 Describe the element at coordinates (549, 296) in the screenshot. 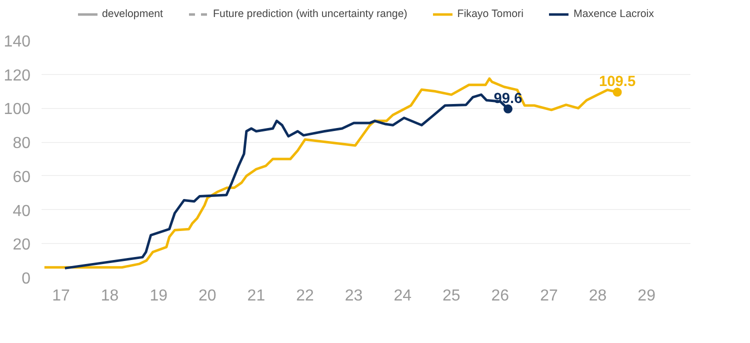

I see `x-tick-label: 27` at that location.